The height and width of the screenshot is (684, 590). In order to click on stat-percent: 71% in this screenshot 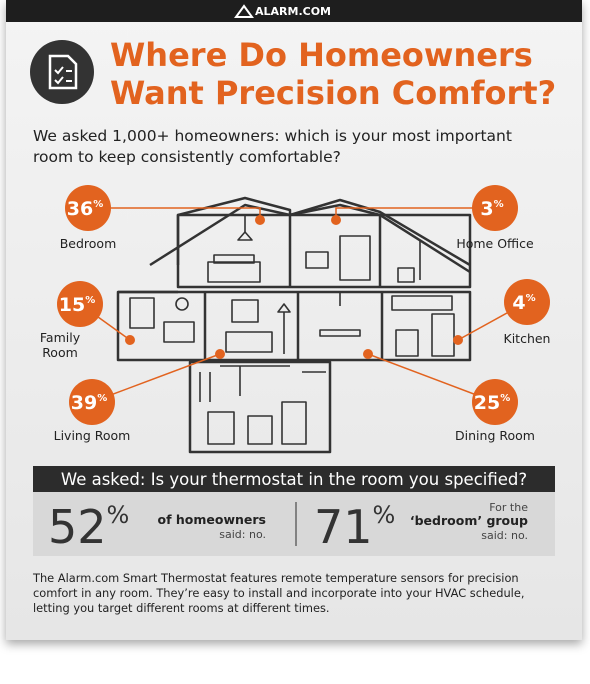, I will do `click(354, 527)`.